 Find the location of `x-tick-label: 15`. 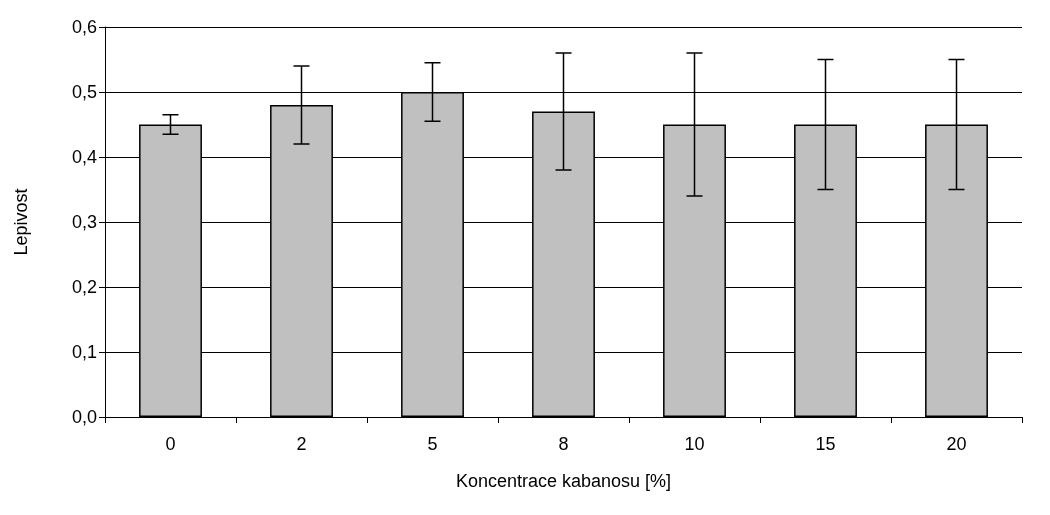

x-tick-label: 15 is located at coordinates (825, 444).